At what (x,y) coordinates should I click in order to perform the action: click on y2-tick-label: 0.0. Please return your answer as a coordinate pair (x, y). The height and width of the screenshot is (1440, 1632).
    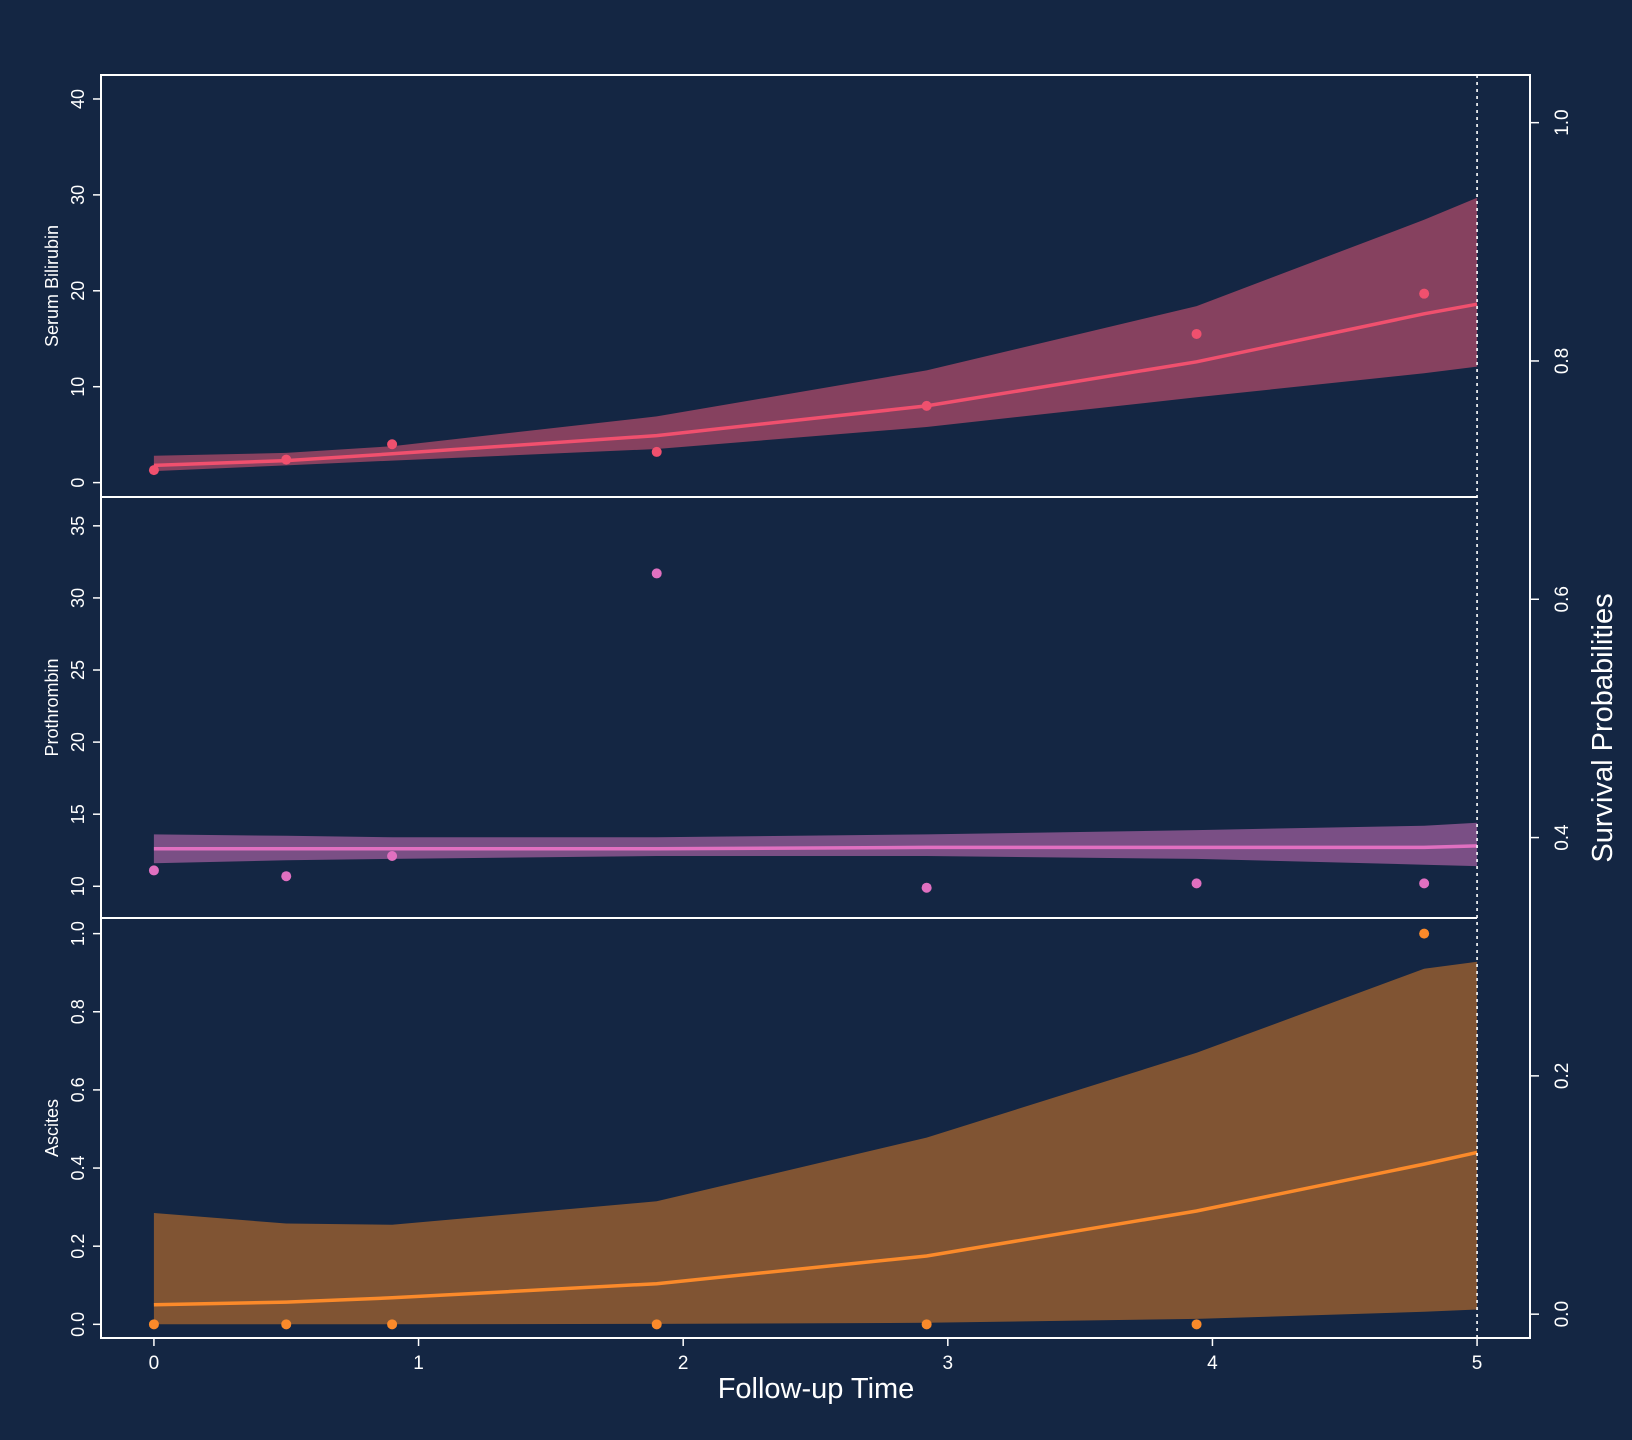
    Looking at the image, I should click on (1562, 1314).